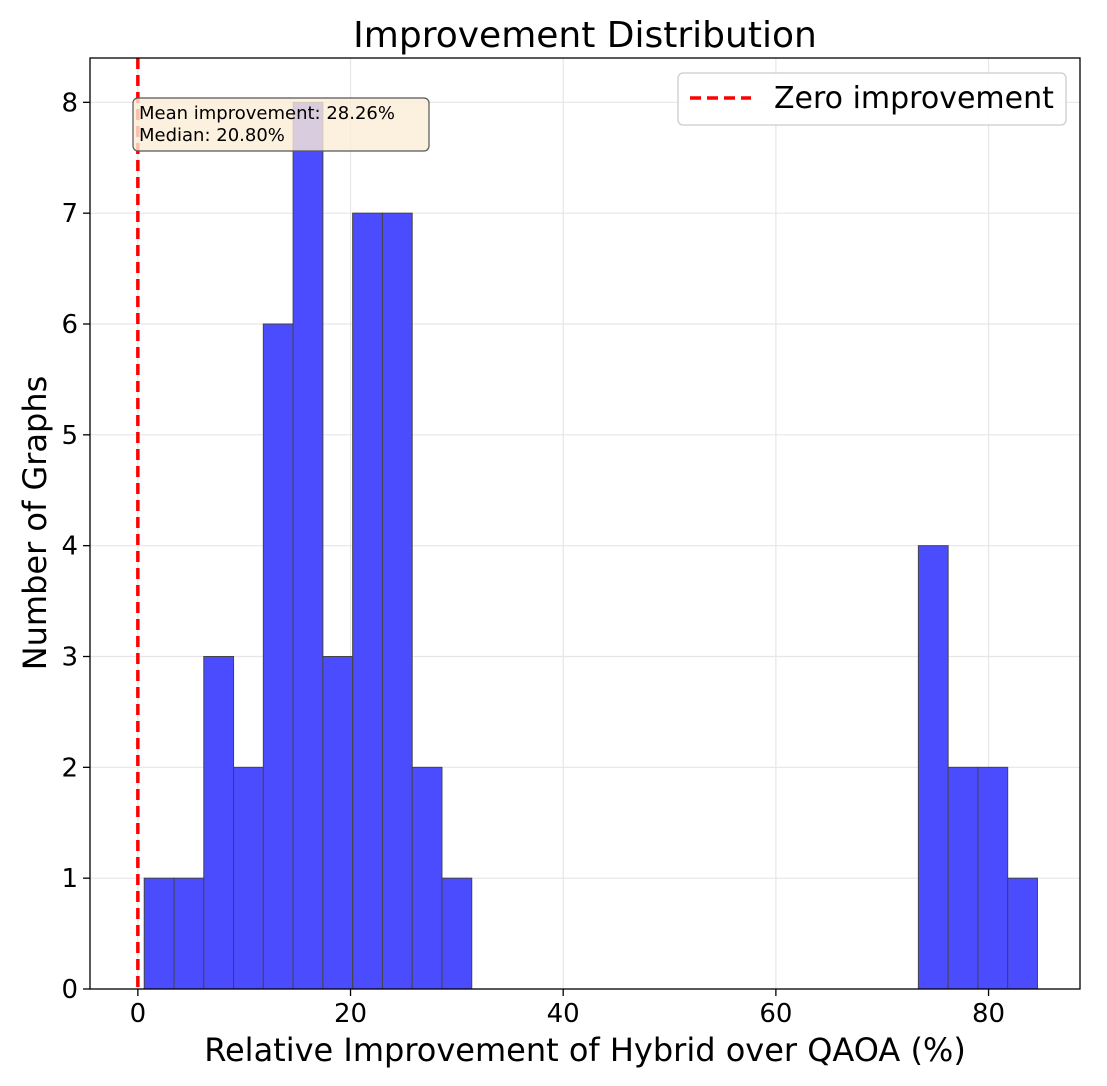  Describe the element at coordinates (69, 436) in the screenshot. I see `y-tick-label-5: 5` at that location.